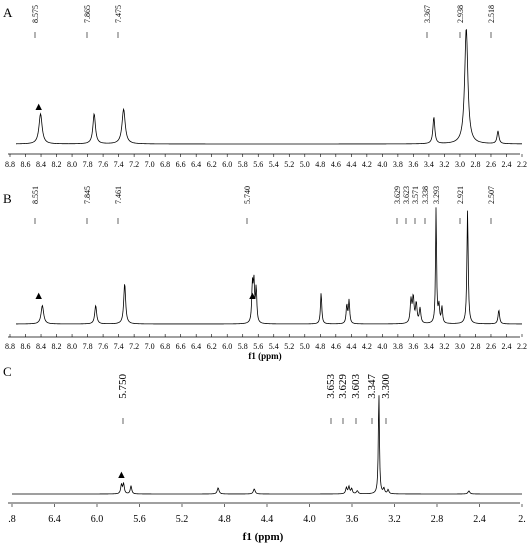 This screenshot has height=550, width=528. I want to click on panel-a-markers: ▲, so click(38, 107).